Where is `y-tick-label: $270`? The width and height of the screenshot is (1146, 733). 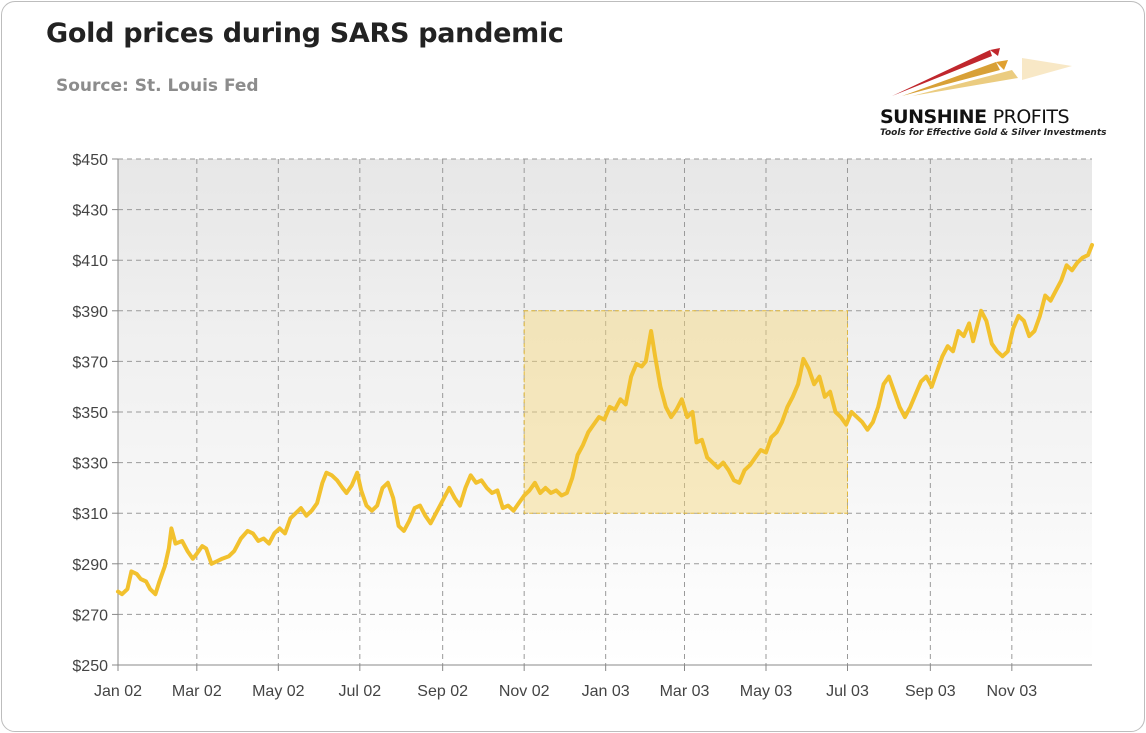 y-tick-label: $270 is located at coordinates (90, 615).